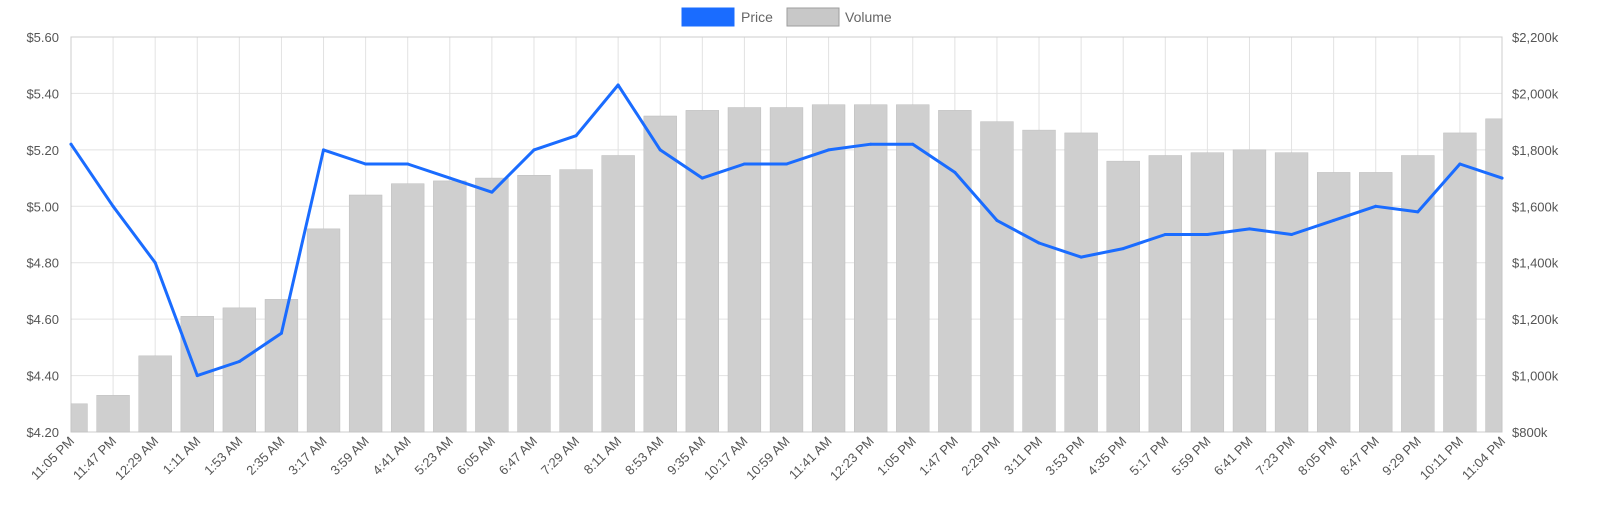 Image resolution: width=1601 pixels, height=520 pixels. I want to click on y-left-tick-label: $4.80, so click(42, 263).